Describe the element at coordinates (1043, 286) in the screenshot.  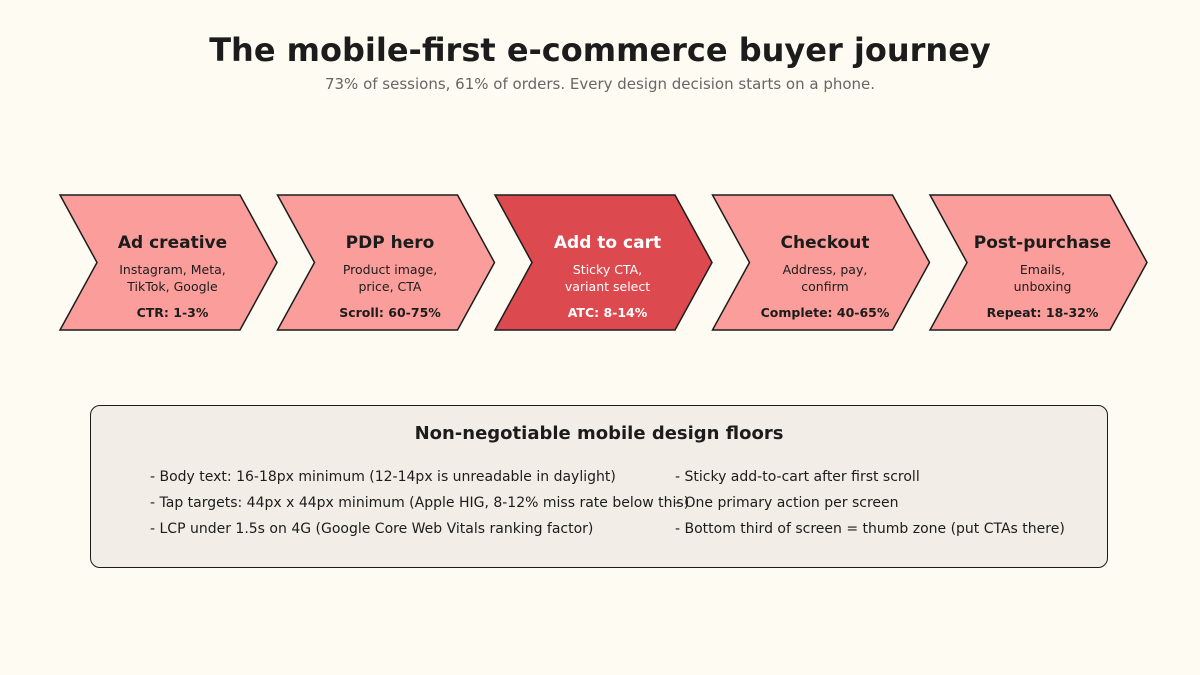
I see `journey-step-description: unboxing` at that location.